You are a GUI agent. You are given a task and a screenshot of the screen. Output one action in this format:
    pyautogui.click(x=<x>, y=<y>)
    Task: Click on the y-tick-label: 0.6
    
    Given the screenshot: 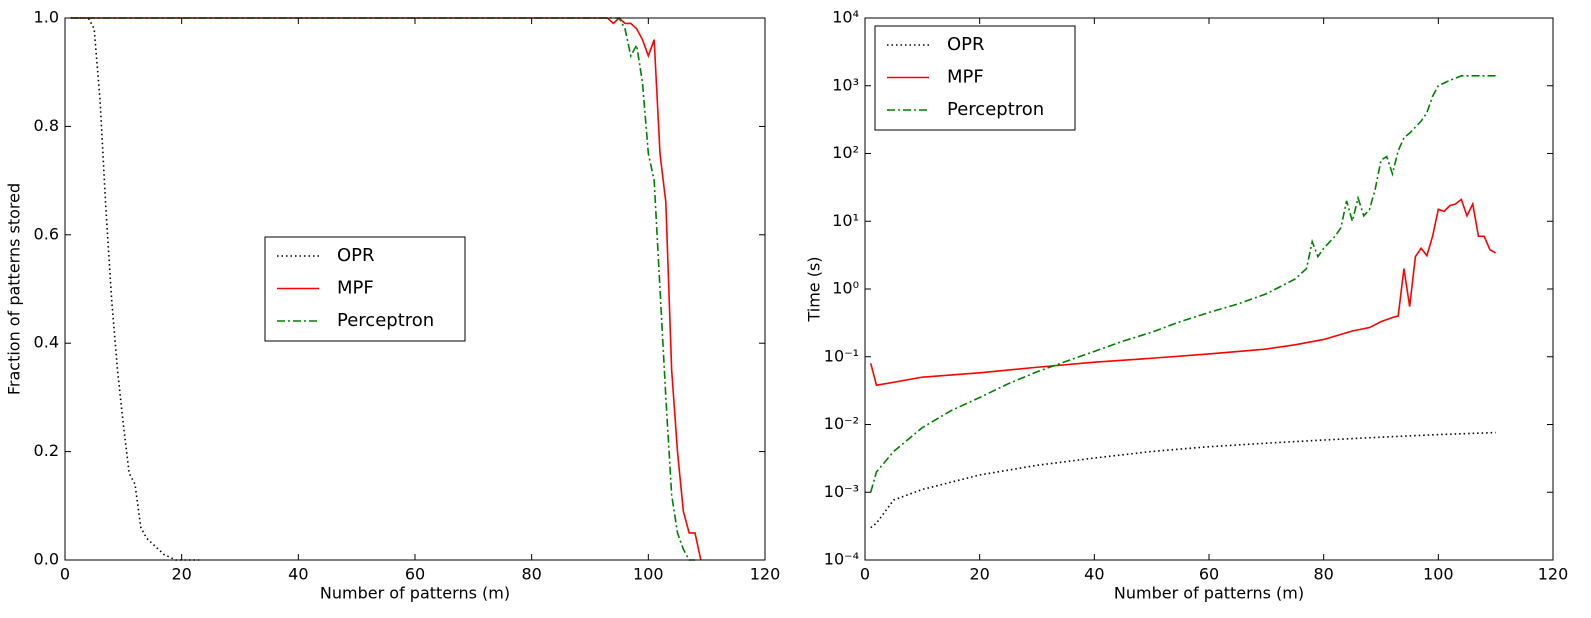 What is the action you would take?
    pyautogui.click(x=46, y=233)
    